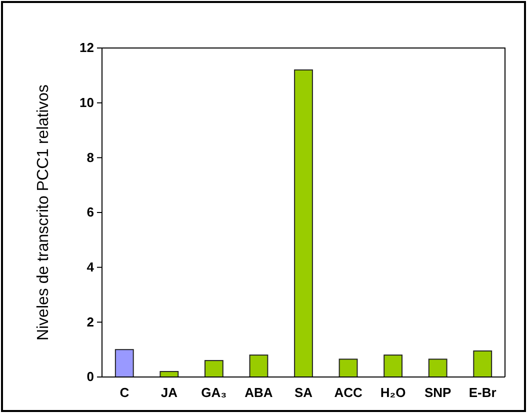 The width and height of the screenshot is (528, 414). What do you see at coordinates (87, 102) in the screenshot?
I see `y-tick-label: 10` at bounding box center [87, 102].